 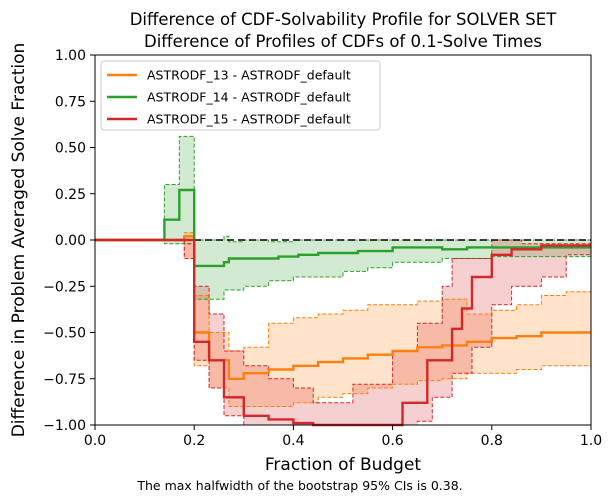 I want to click on y-tick-label: 0.50, so click(x=70, y=149).